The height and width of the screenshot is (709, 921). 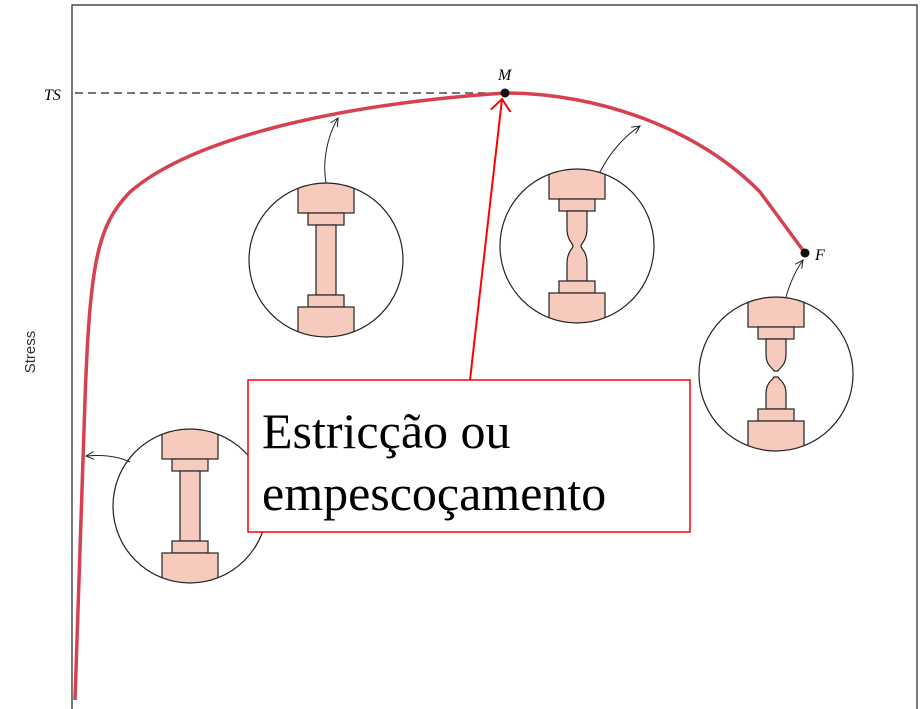 I want to click on point-f, so click(x=805, y=253).